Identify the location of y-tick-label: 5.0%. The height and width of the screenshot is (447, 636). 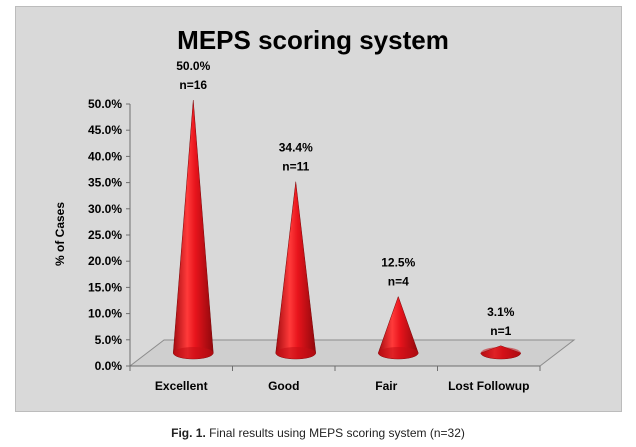
(109, 340).